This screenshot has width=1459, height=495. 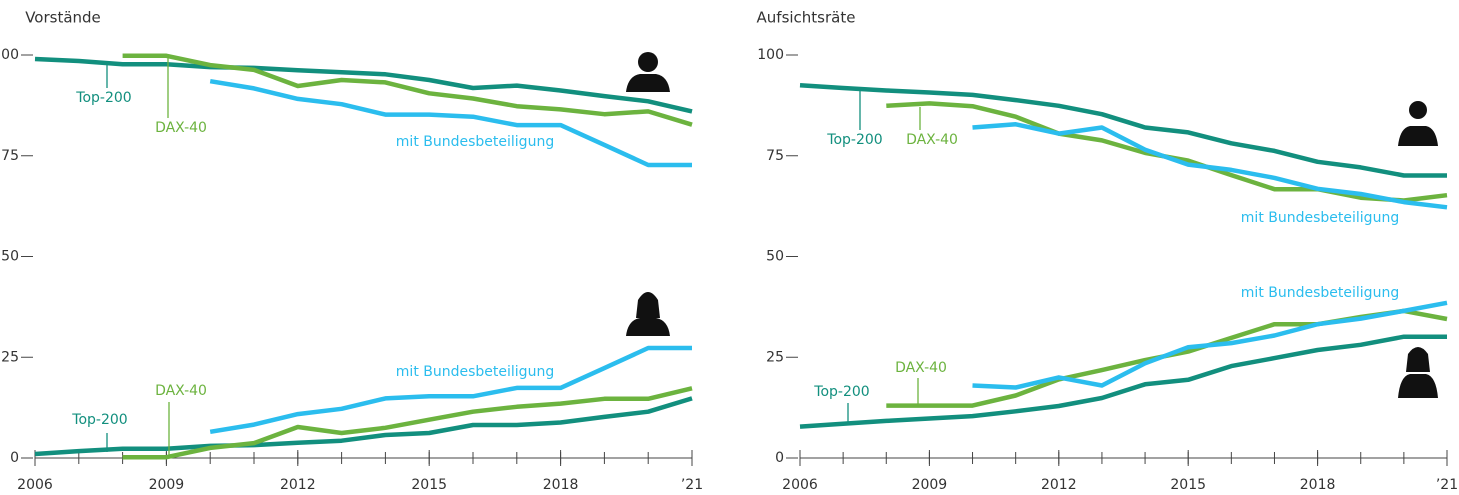 I want to click on icon-man, so click(x=1032, y=99).